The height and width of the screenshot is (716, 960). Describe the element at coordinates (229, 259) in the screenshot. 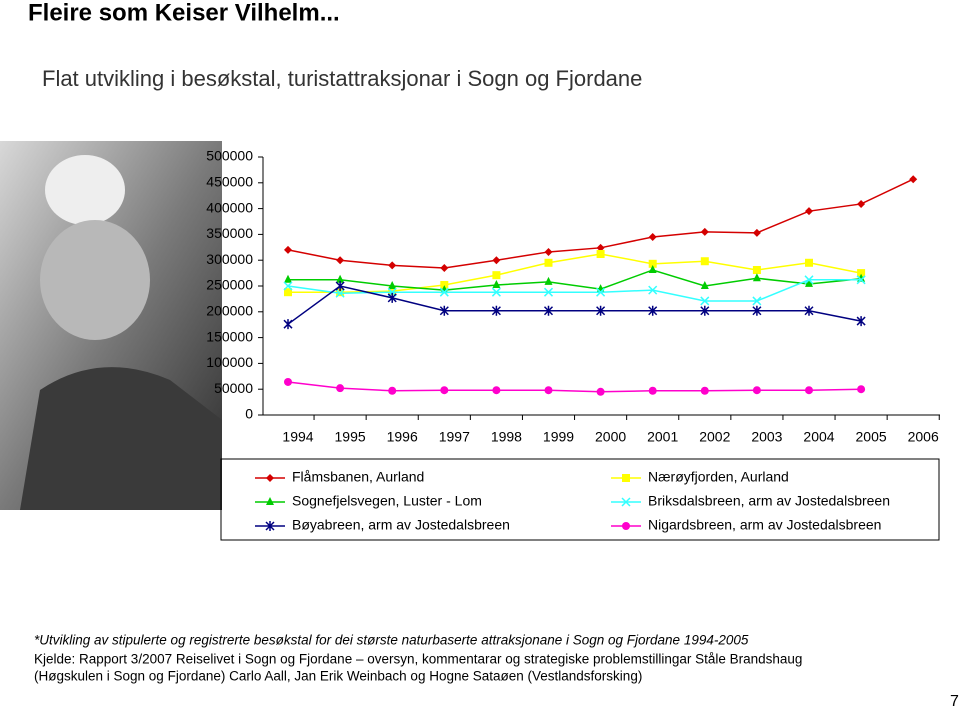

I see `y-tick-label: 300000` at that location.